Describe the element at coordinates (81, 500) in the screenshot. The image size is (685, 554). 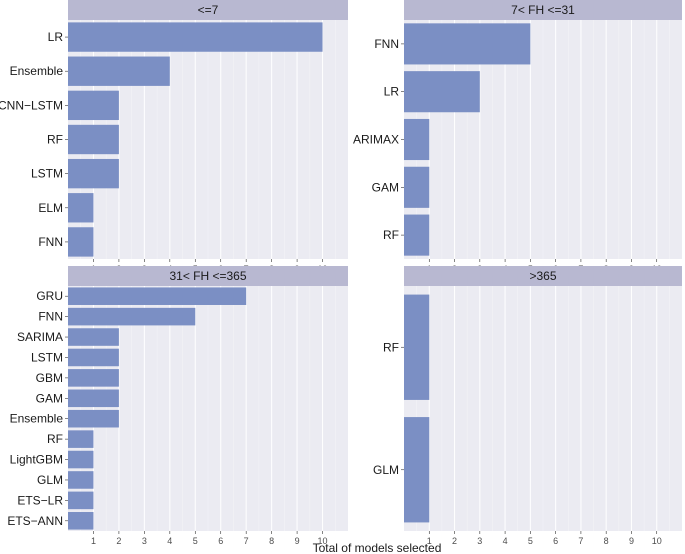
I see `bar-ets-lr` at that location.